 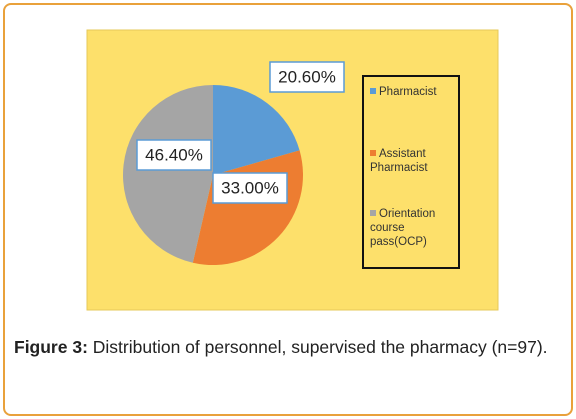 I want to click on data-label: 46.40%, so click(x=174, y=154).